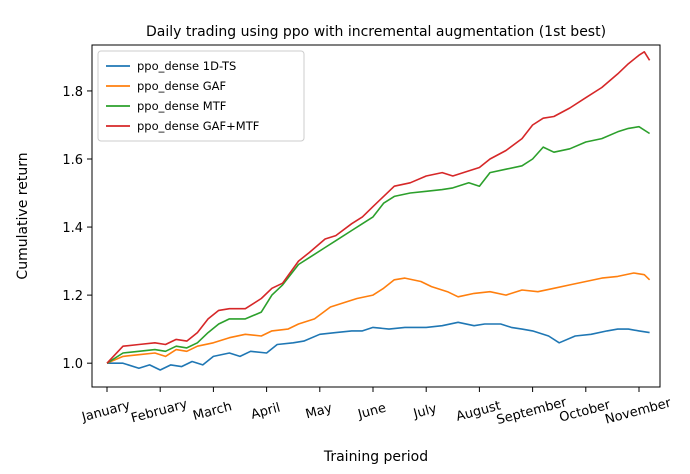 The width and height of the screenshot is (690, 474). I want to click on y-tick-label: 1.2, so click(72, 296).